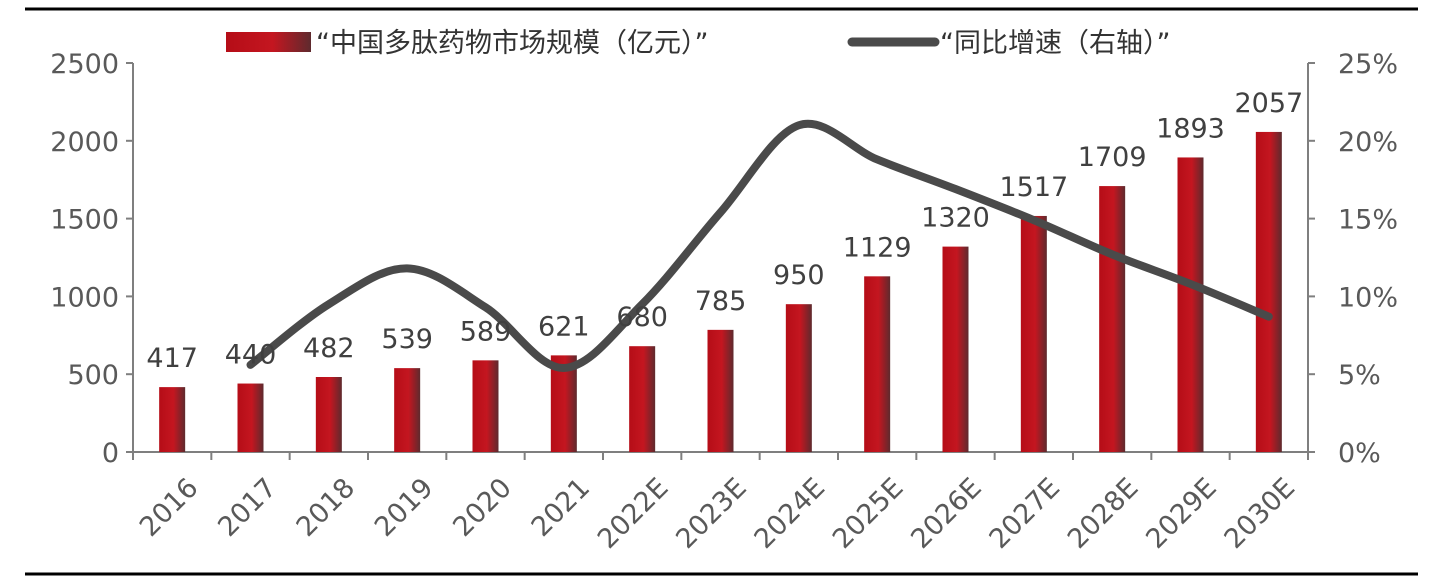 The image size is (1439, 584). I want to click on right-tick-label: 5%, so click(1359, 375).